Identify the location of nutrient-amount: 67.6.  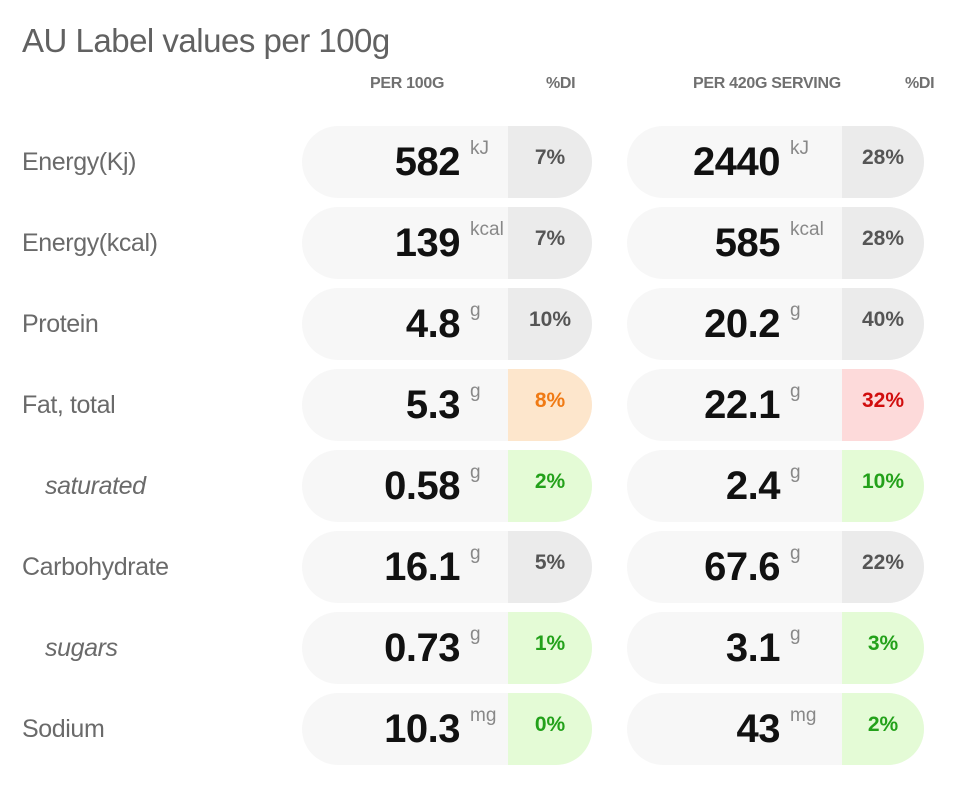
(742, 567).